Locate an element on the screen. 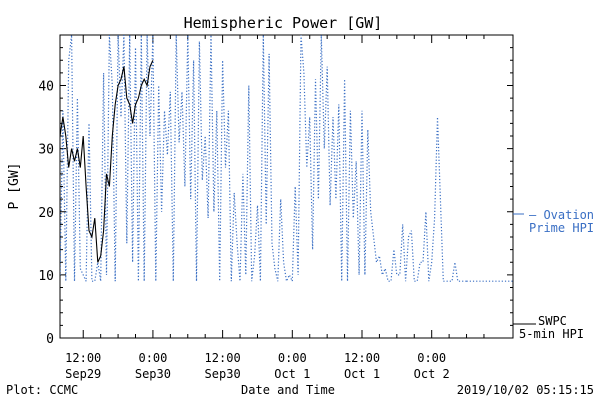 Image resolution: width=600 pixels, height=400 pixels. y-tick-label: 0 is located at coordinates (50, 339).